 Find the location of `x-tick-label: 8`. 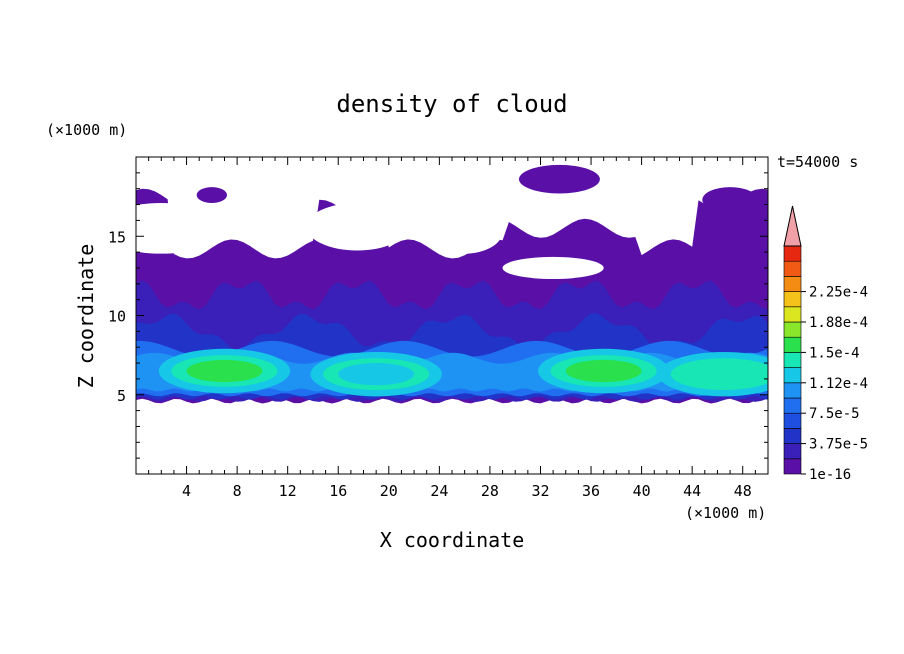

x-tick-label: 8 is located at coordinates (237, 491).